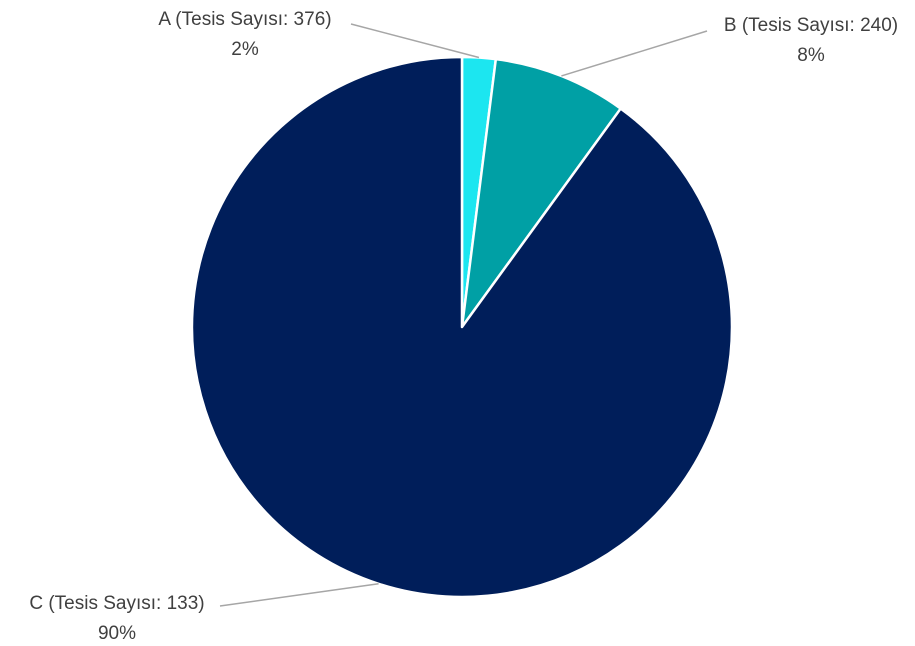  What do you see at coordinates (244, 19) in the screenshot?
I see `slice-label-a: A (Tesis Sayısı: 376)` at bounding box center [244, 19].